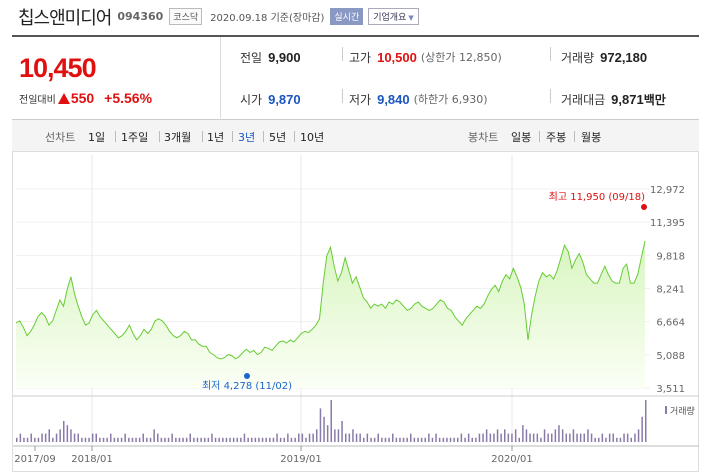 The image size is (701, 474). I want to click on candle-chart-label: 봉차트, so click(483, 137).